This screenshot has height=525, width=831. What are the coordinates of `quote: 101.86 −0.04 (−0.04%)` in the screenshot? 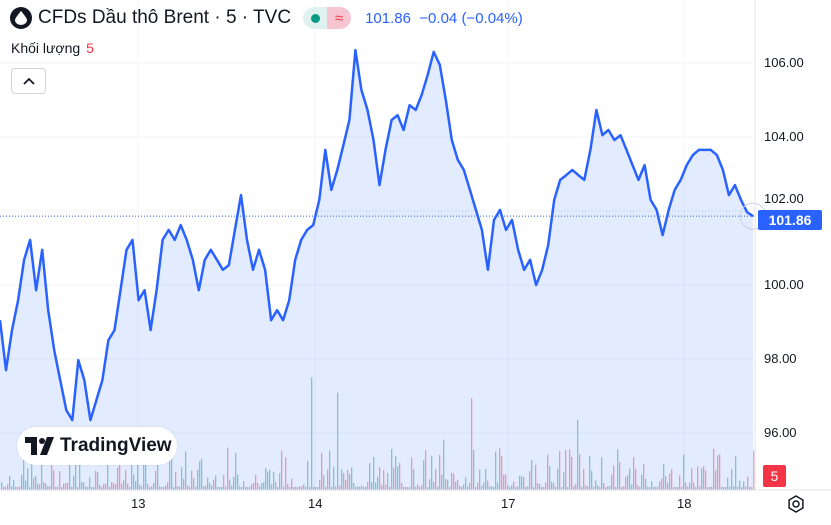 It's located at (444, 18).